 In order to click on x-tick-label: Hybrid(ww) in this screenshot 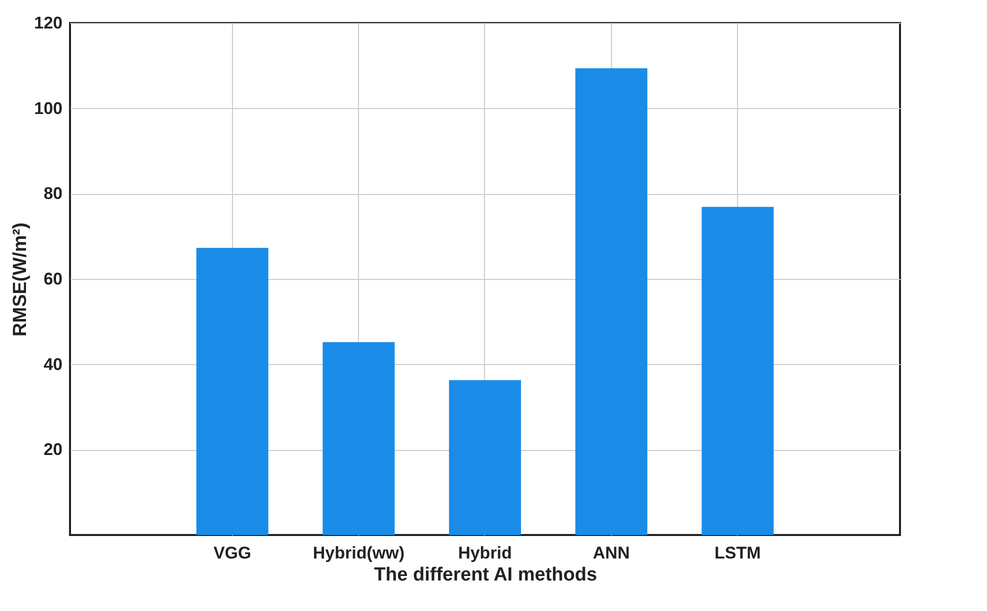, I will do `click(358, 553)`.